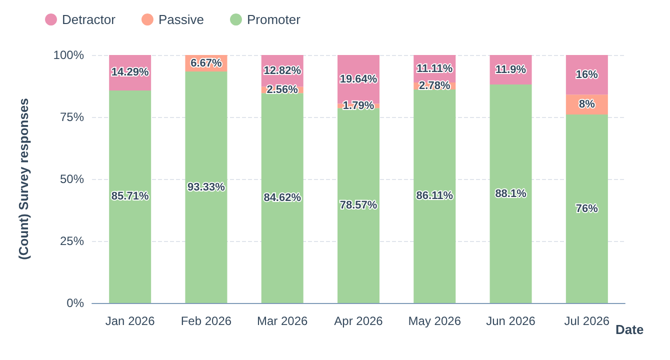 The image size is (670, 360). I want to click on data-label: 11.11%, so click(434, 68).